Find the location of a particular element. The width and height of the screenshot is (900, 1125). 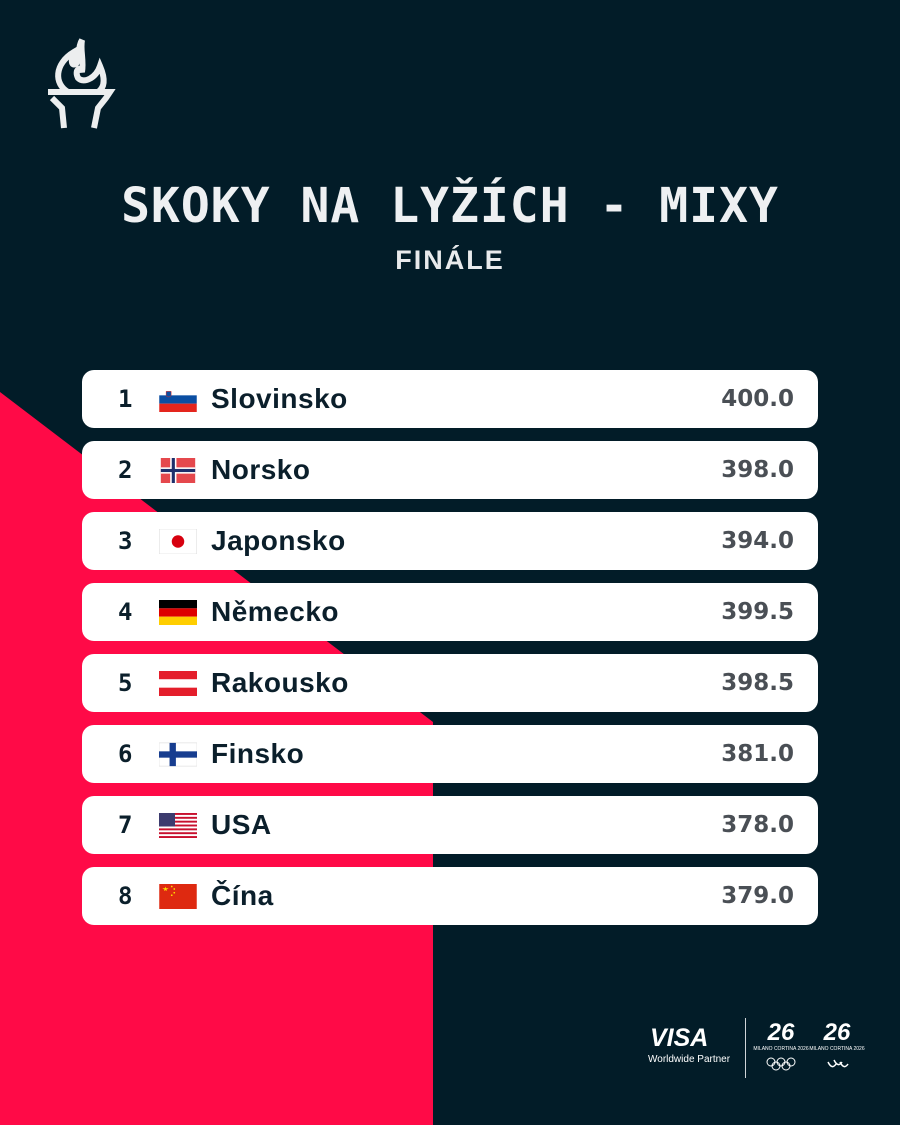

result-row: 3 Japonsko 394.0 is located at coordinates (450, 541).